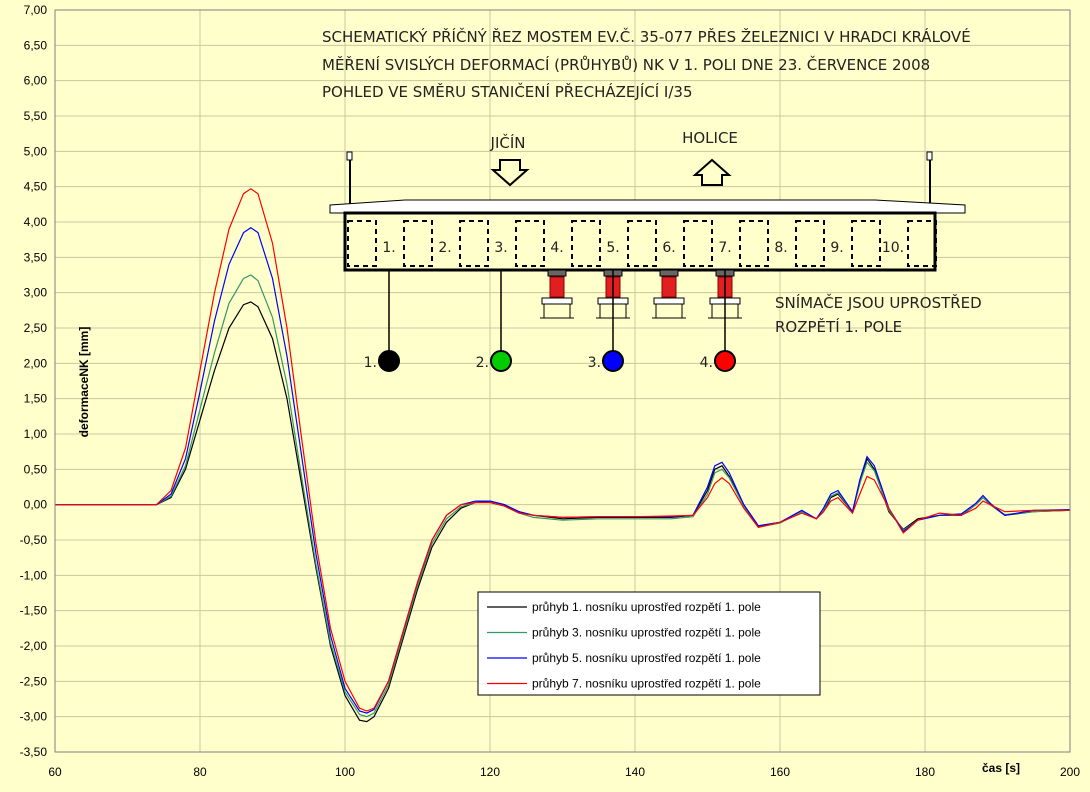 The height and width of the screenshot is (792, 1090). I want to click on y-tick-label: 2,50, so click(36, 328).